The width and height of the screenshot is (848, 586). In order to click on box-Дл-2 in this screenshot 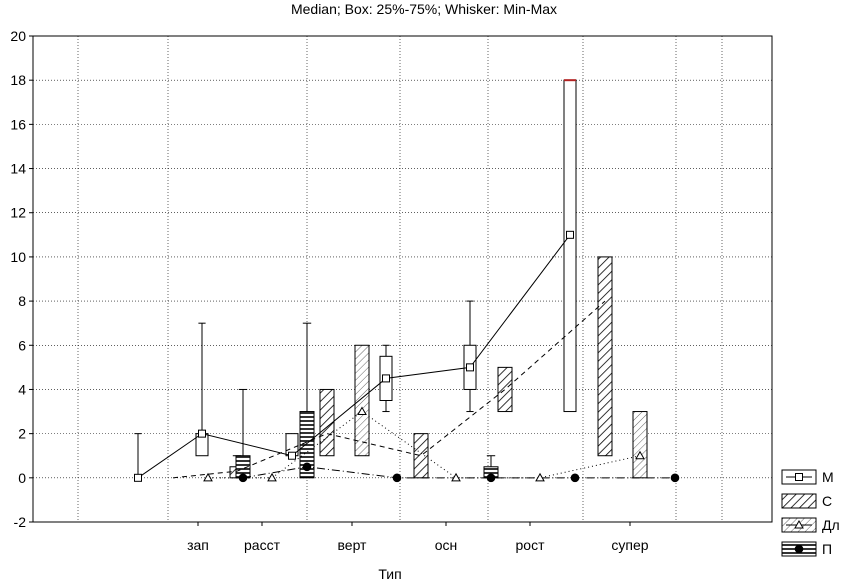, I will do `click(362, 400)`.